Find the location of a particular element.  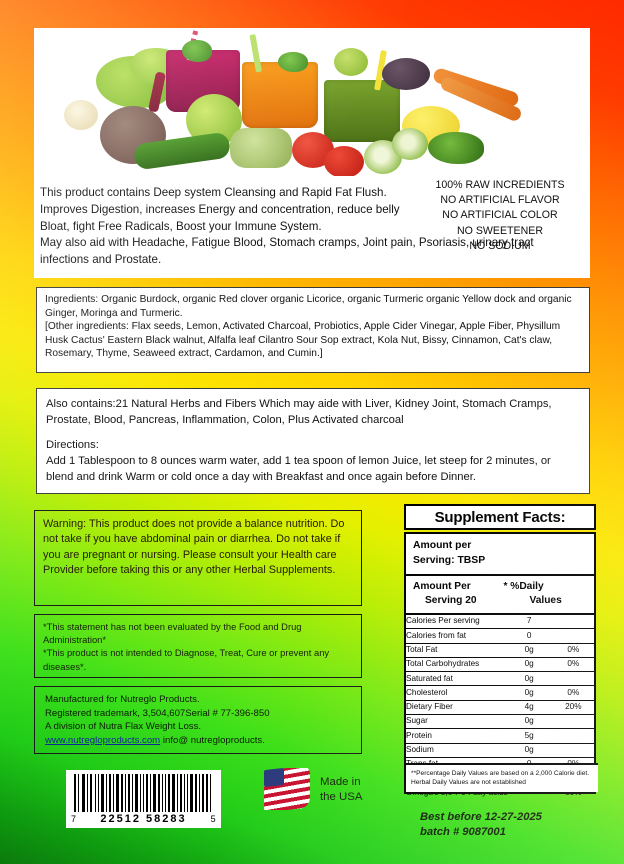

nutrient-name: Calories from fat is located at coordinates (456, 636).